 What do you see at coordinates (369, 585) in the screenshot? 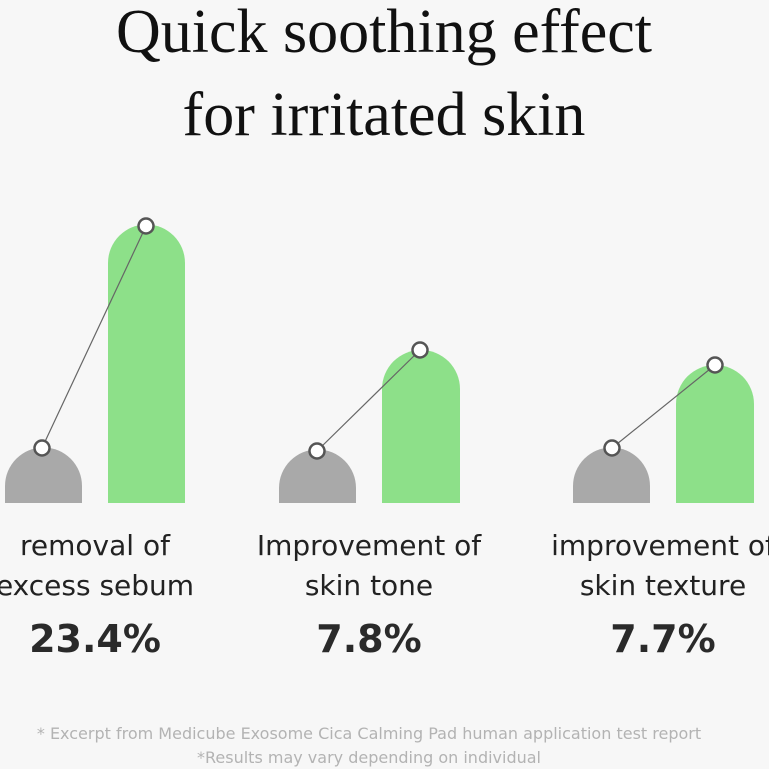
I see `group-label: skin tone` at bounding box center [369, 585].